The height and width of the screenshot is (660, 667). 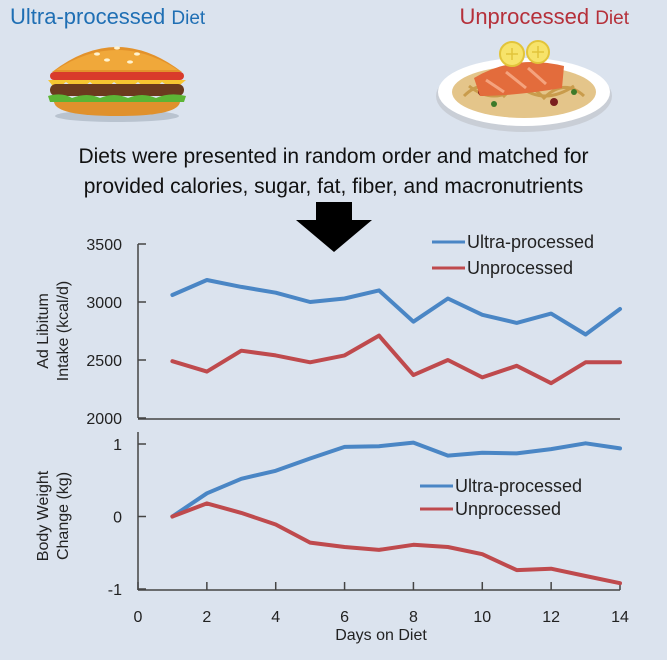 I want to click on unprocessed-diet-title: Unprocessed Diet, so click(x=544, y=17).